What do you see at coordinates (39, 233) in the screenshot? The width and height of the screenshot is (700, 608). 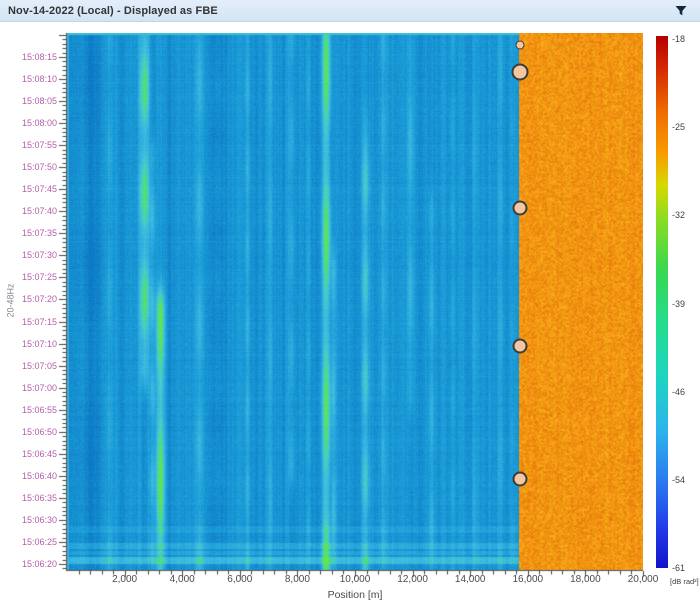 I see `time-tick-label: 15:07:35` at bounding box center [39, 233].